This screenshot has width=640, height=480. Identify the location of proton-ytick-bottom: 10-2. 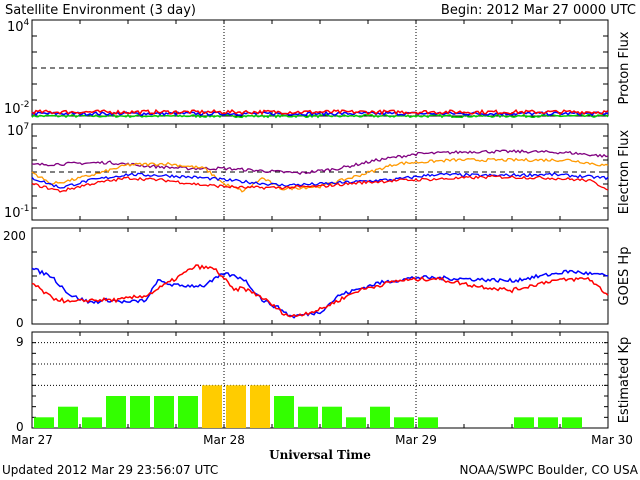
(17, 108).